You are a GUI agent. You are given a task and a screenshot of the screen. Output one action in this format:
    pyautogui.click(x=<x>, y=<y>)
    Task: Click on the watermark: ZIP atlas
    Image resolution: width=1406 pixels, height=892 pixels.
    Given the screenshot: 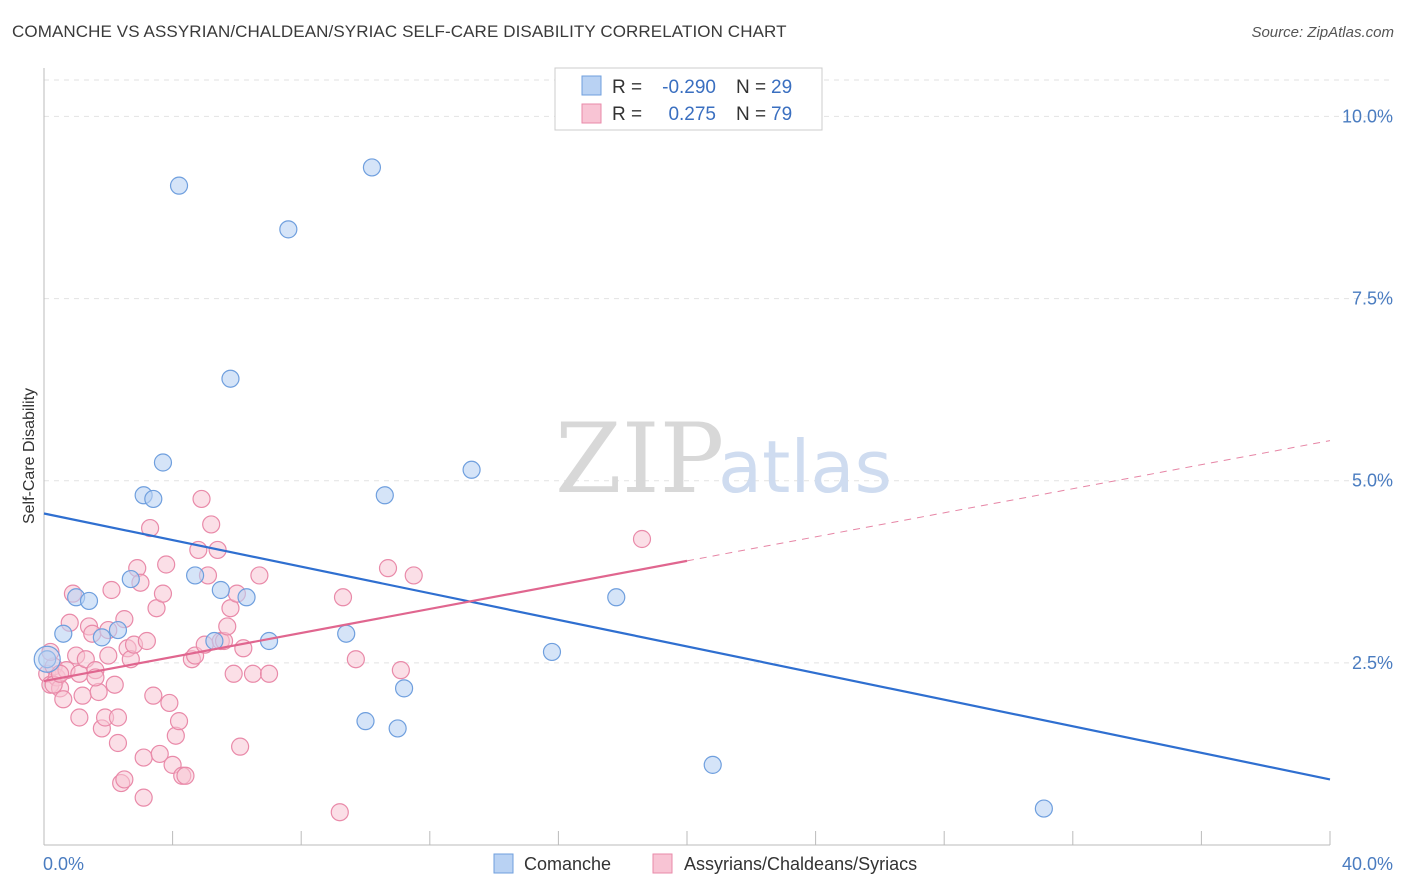 What is the action you would take?
    pyautogui.click(x=723, y=459)
    